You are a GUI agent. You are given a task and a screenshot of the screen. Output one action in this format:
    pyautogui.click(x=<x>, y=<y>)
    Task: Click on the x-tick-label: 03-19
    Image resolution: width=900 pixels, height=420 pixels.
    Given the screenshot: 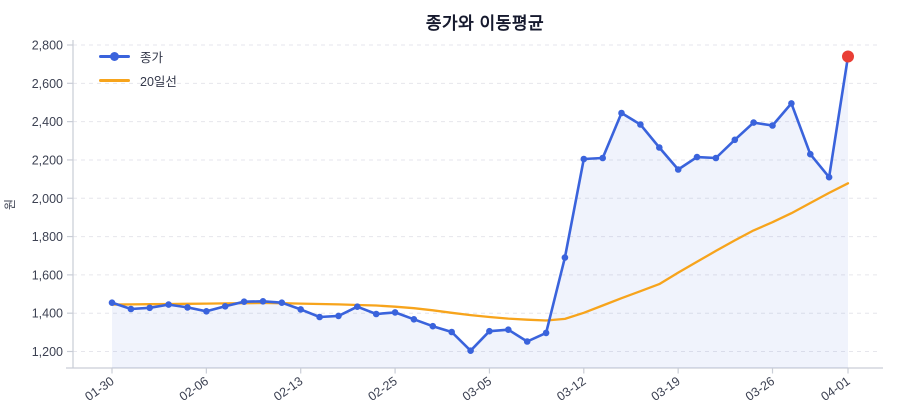 What is the action you would take?
    pyautogui.click(x=666, y=389)
    